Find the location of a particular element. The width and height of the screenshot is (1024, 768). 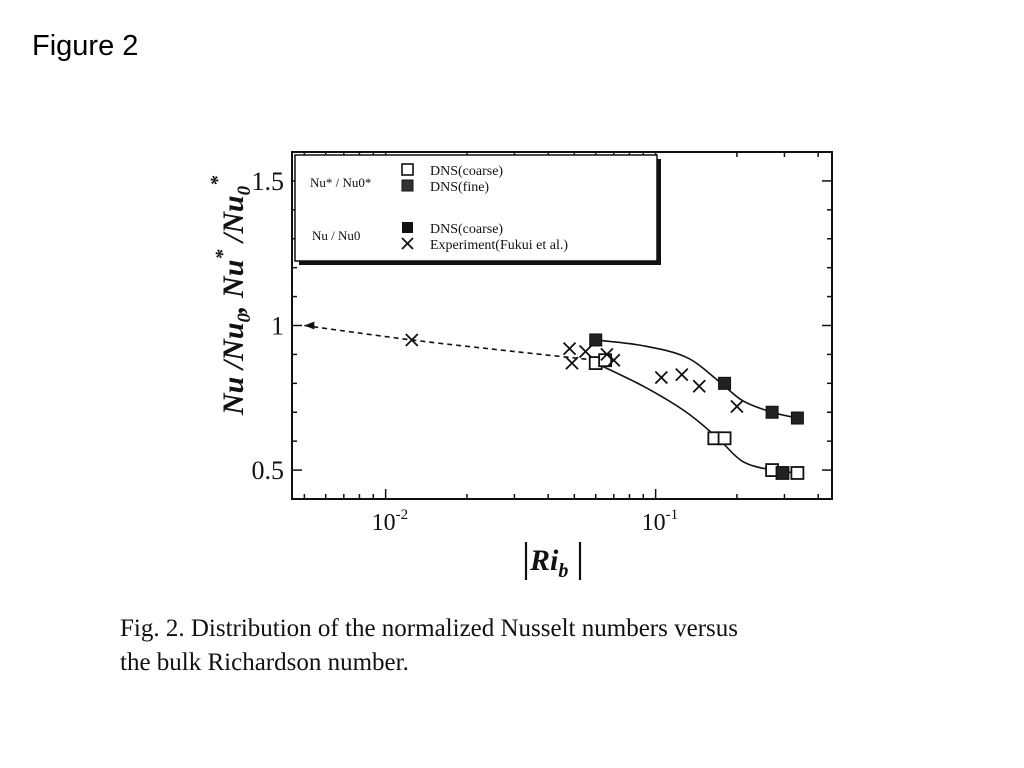

x-tick-label: 10⁻¹ is located at coordinates (660, 521).